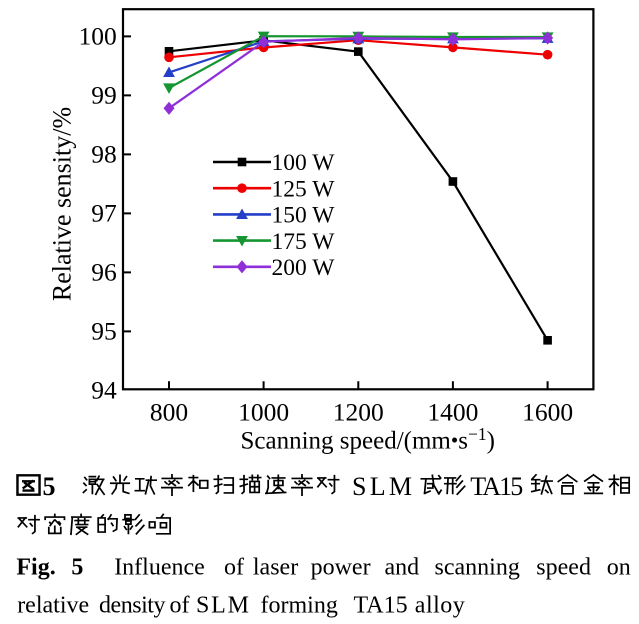 The height and width of the screenshot is (624, 639). I want to click on svg-text: 94, so click(104, 390).